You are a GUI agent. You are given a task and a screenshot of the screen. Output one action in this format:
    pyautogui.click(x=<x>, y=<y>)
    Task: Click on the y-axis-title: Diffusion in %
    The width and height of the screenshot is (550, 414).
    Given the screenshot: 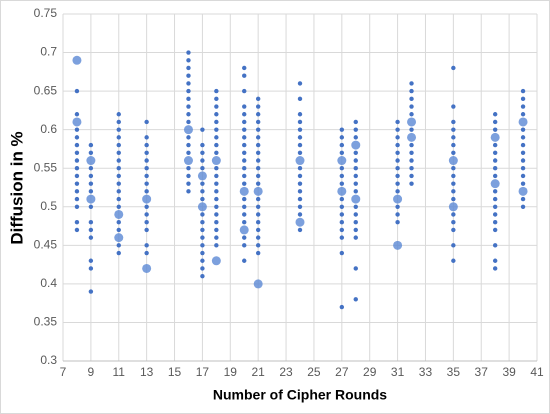 What is the action you would take?
    pyautogui.click(x=16, y=187)
    